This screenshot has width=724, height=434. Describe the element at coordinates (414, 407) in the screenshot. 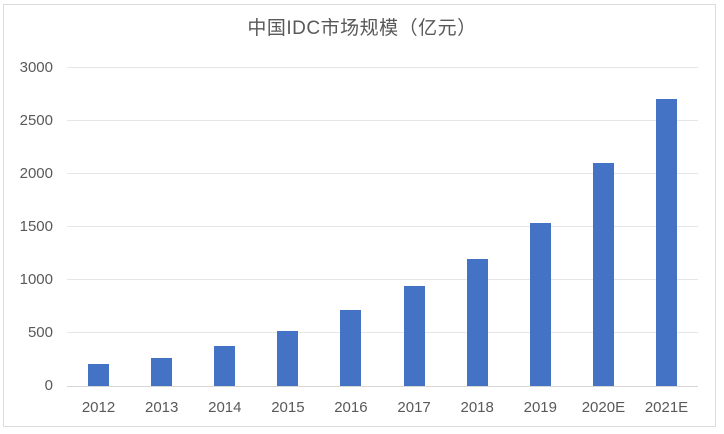

I see `x-tick-label-2017: 2017` at that location.